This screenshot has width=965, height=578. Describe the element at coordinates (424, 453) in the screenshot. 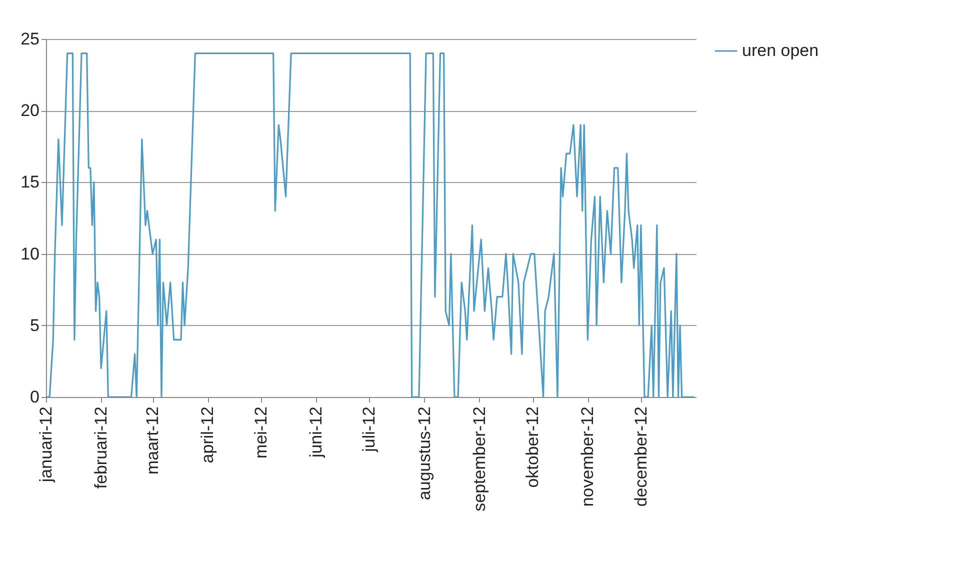

I see `x-tick-label: augustus-12` at that location.